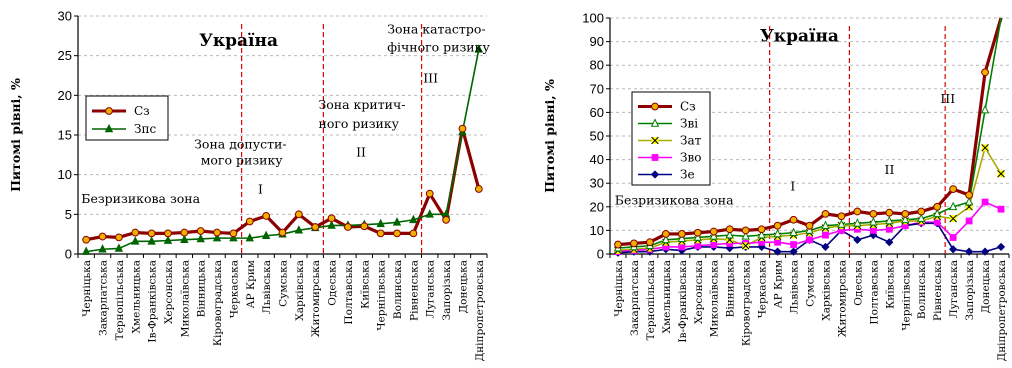 The image size is (1012, 368). Describe the element at coordinates (691, 141) in the screenshot. I see `legend-label-2: Зат` at that location.